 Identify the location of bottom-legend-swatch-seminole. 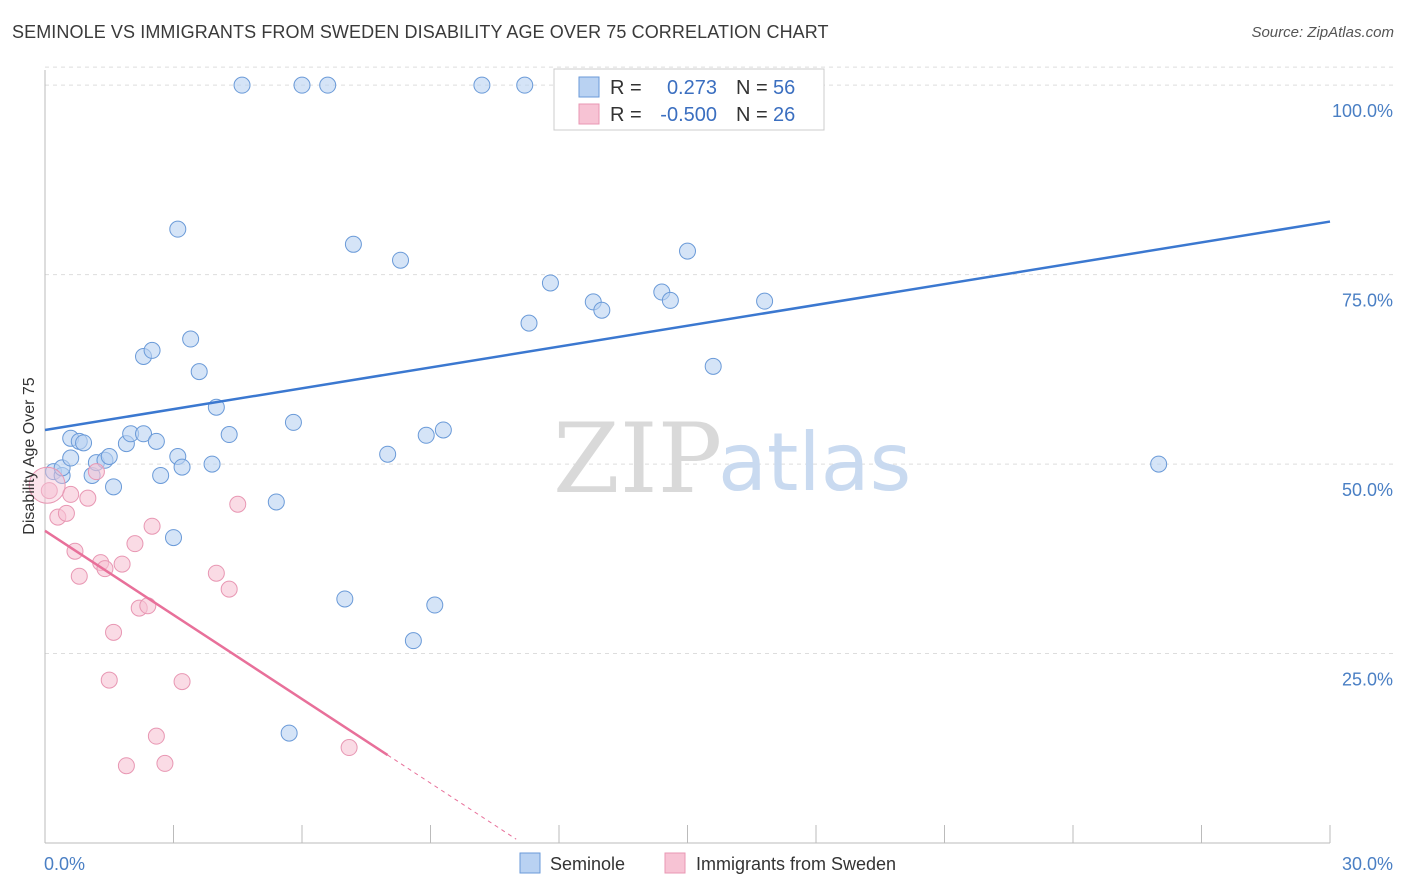
(530, 863).